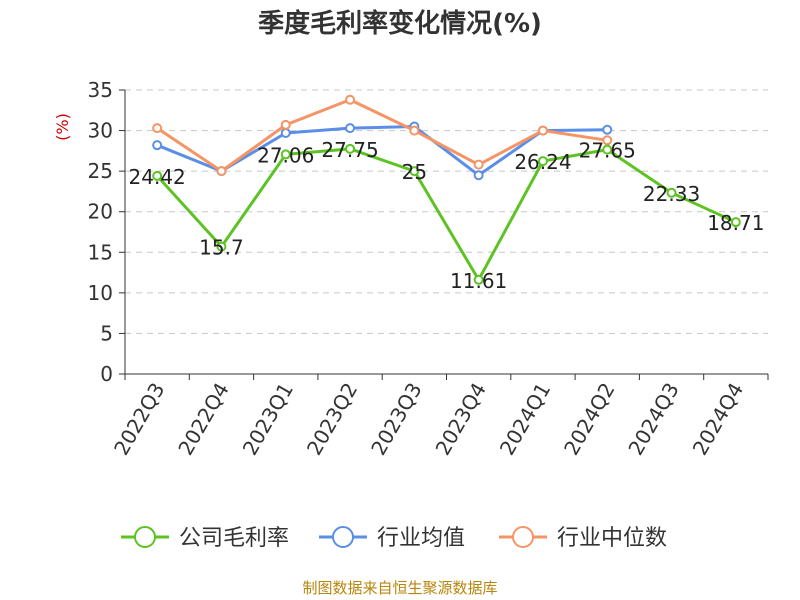 Image resolution: width=800 pixels, height=600 pixels. Describe the element at coordinates (100, 90) in the screenshot. I see `y-tick-label: 35` at that location.